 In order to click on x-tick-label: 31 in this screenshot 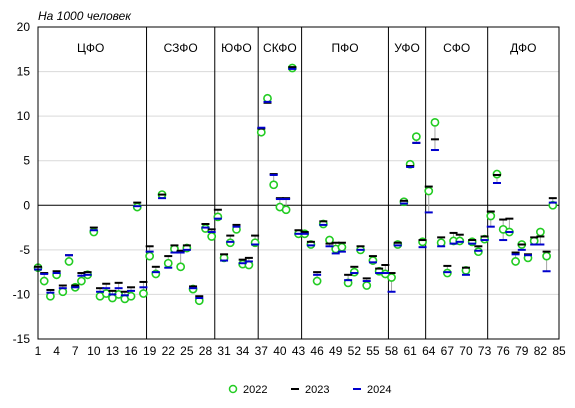, I will do `click(224, 351)`.